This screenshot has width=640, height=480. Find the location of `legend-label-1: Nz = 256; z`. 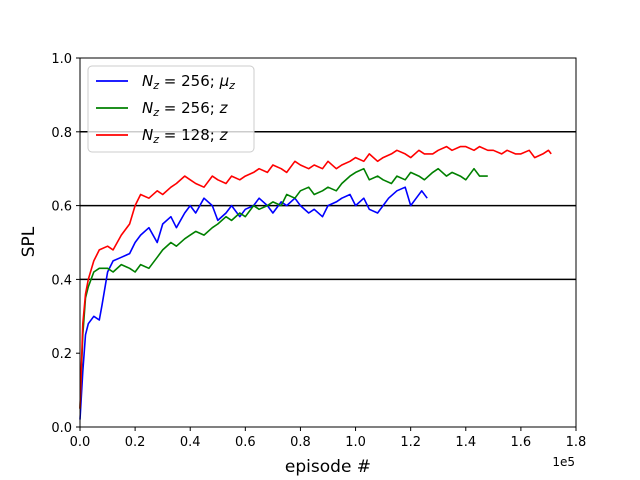

legend-label-1: Nz = 256; z is located at coordinates (185, 109).